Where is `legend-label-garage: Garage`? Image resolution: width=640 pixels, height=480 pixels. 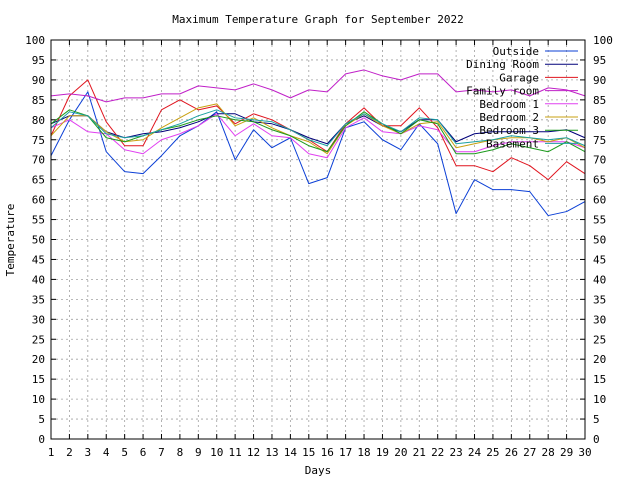
legend-label-garage: Garage is located at coordinates (519, 77).